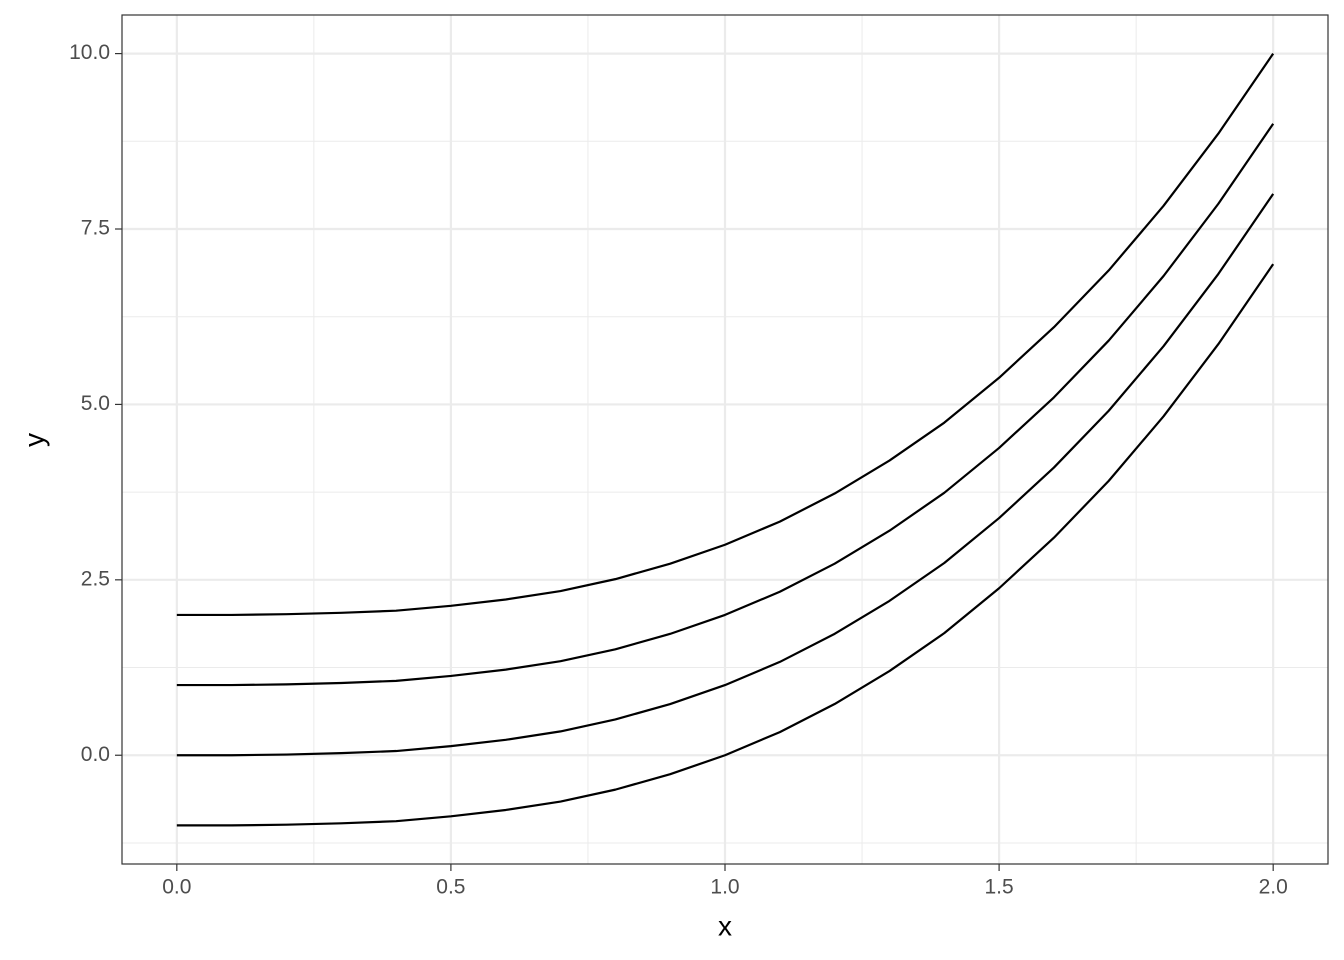 This screenshot has width=1344, height=960. Describe the element at coordinates (450, 887) in the screenshot. I see `x-tick-label: 0.5` at that location.